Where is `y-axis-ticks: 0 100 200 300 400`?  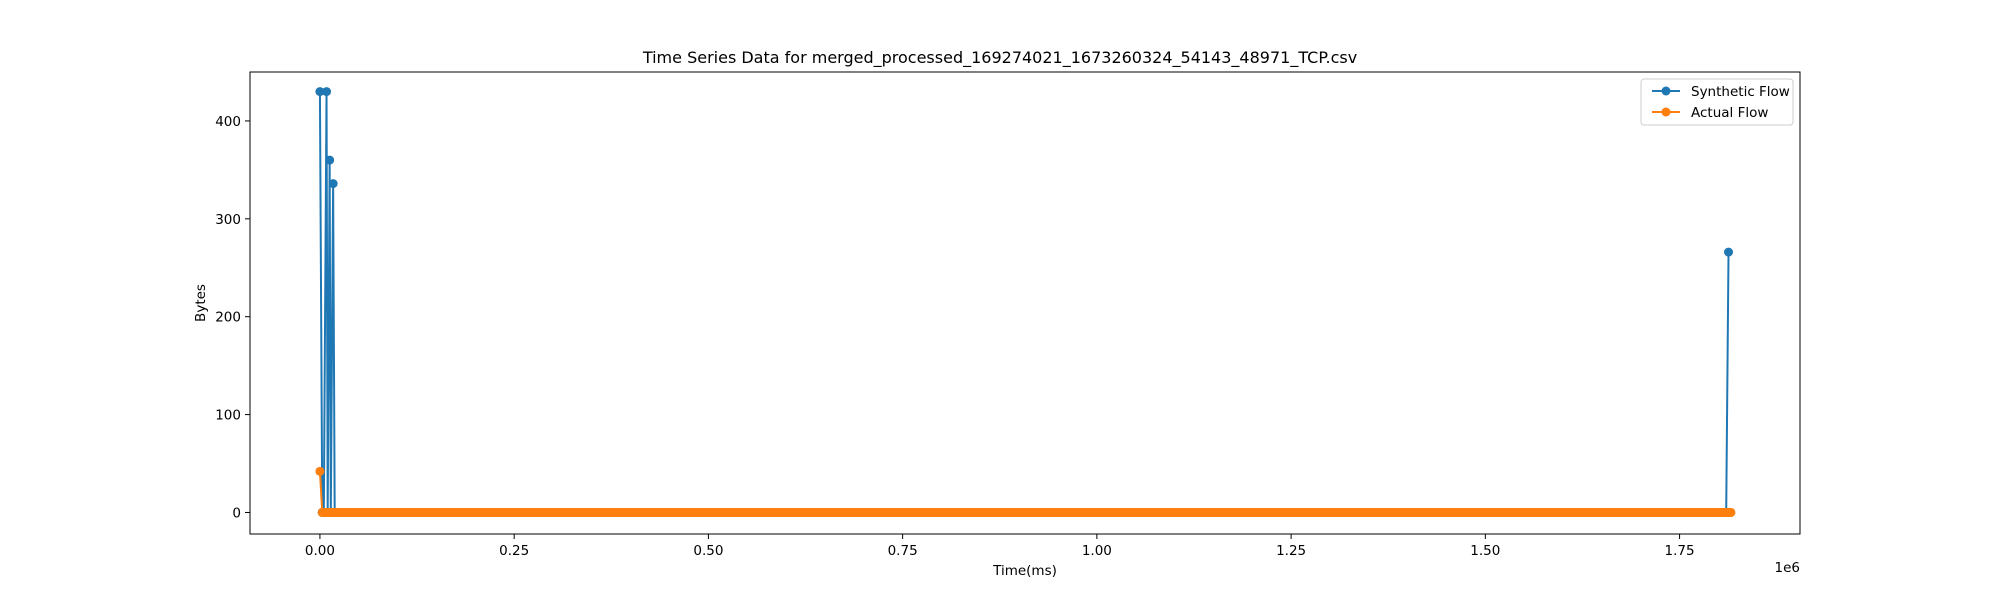 y-axis-ticks: 0 100 200 300 400 is located at coordinates (232, 317).